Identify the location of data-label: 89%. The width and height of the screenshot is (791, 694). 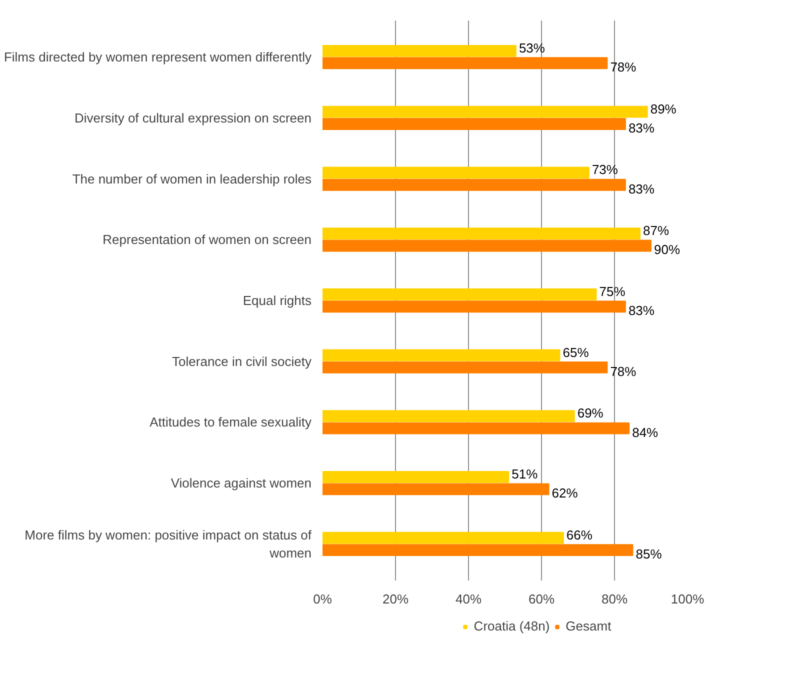
(663, 108).